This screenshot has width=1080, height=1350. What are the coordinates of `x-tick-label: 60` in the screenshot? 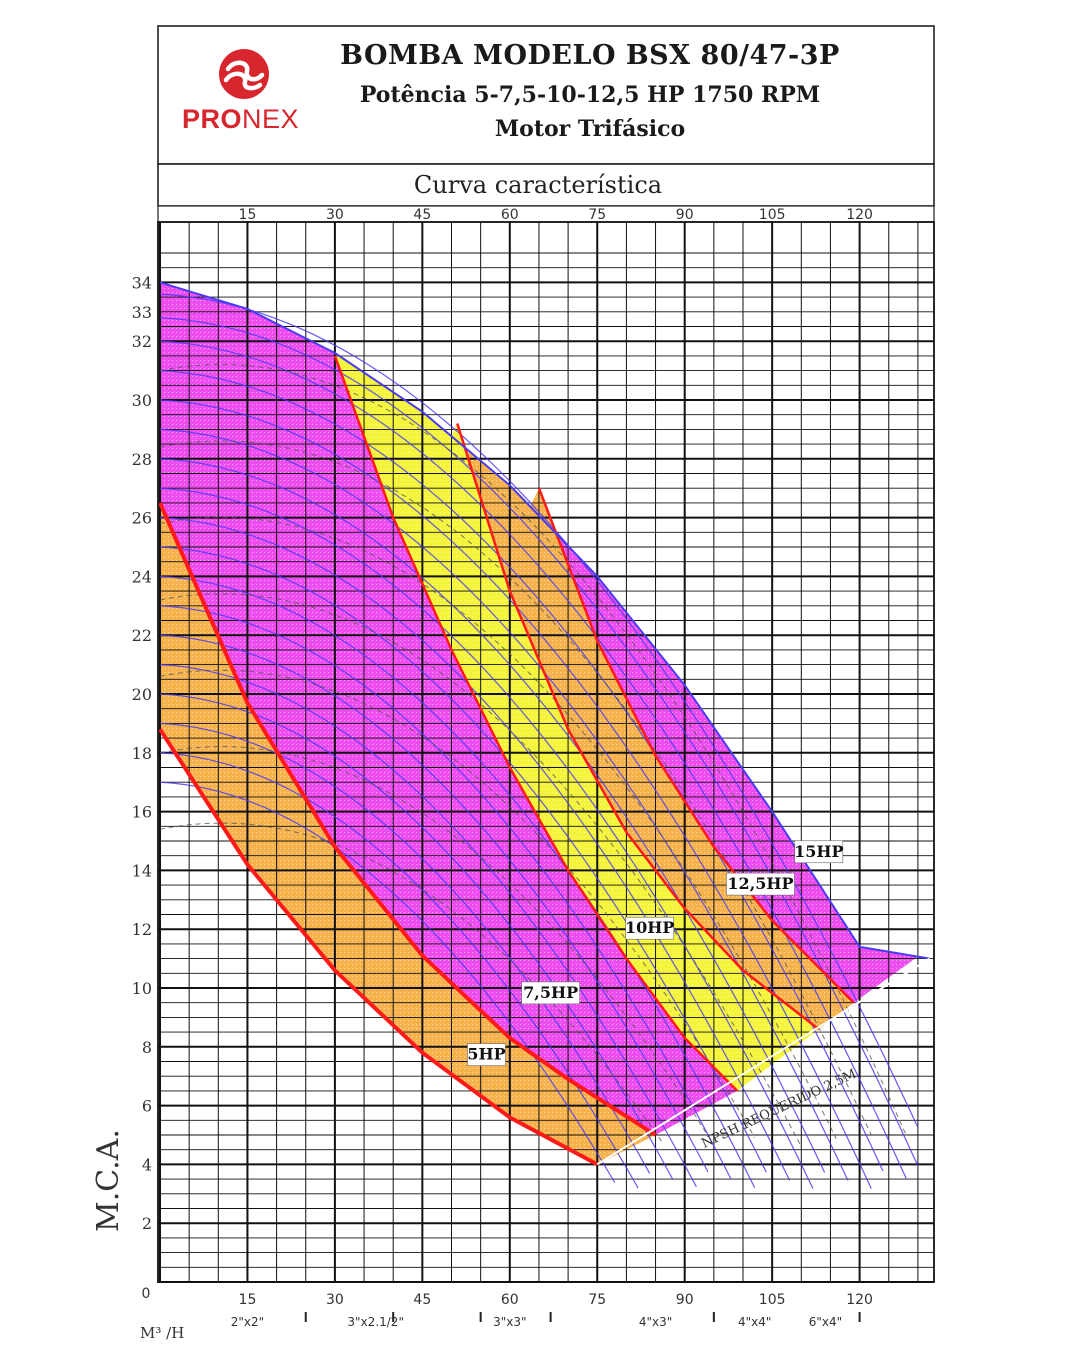 It's located at (510, 1300).